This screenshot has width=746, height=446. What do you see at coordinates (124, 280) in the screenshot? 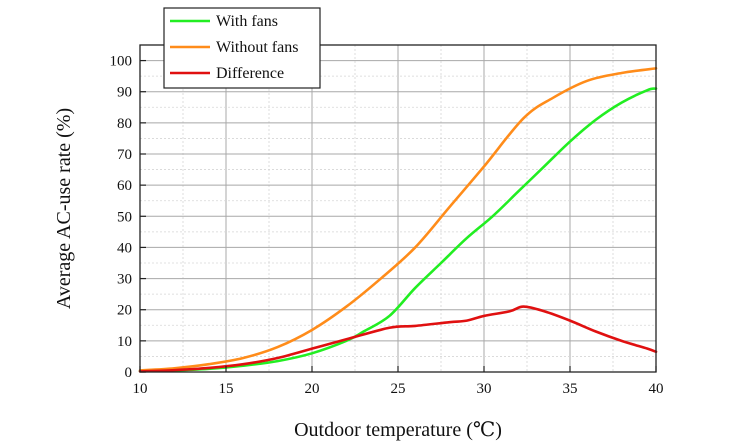
I see `y-tick-label: 30` at bounding box center [124, 280].